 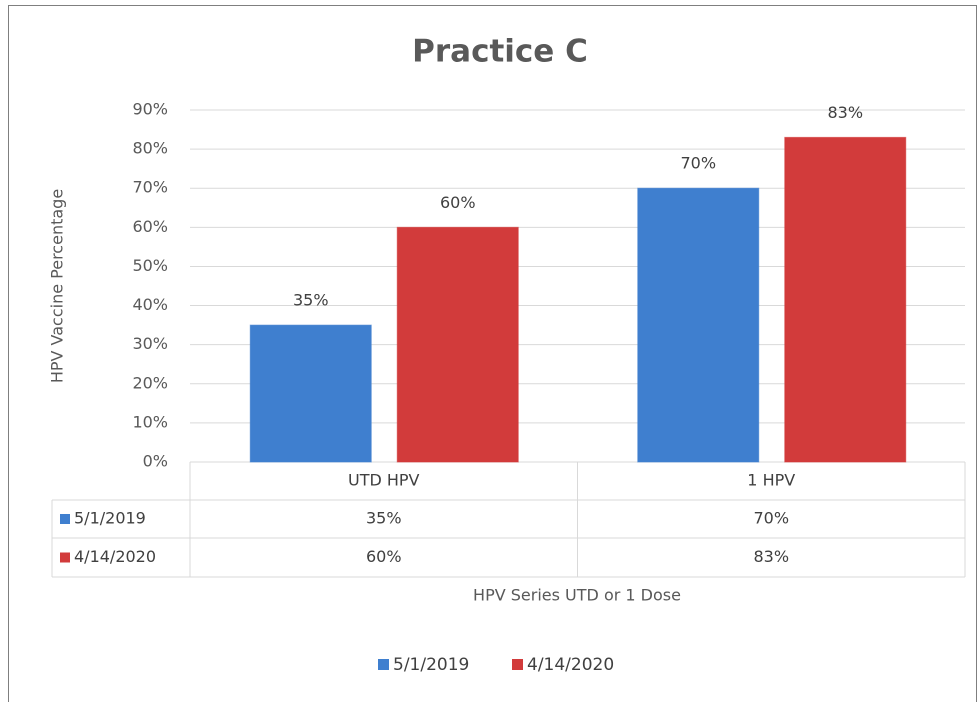 I want to click on y-tick-label: 20%, so click(x=150, y=382).